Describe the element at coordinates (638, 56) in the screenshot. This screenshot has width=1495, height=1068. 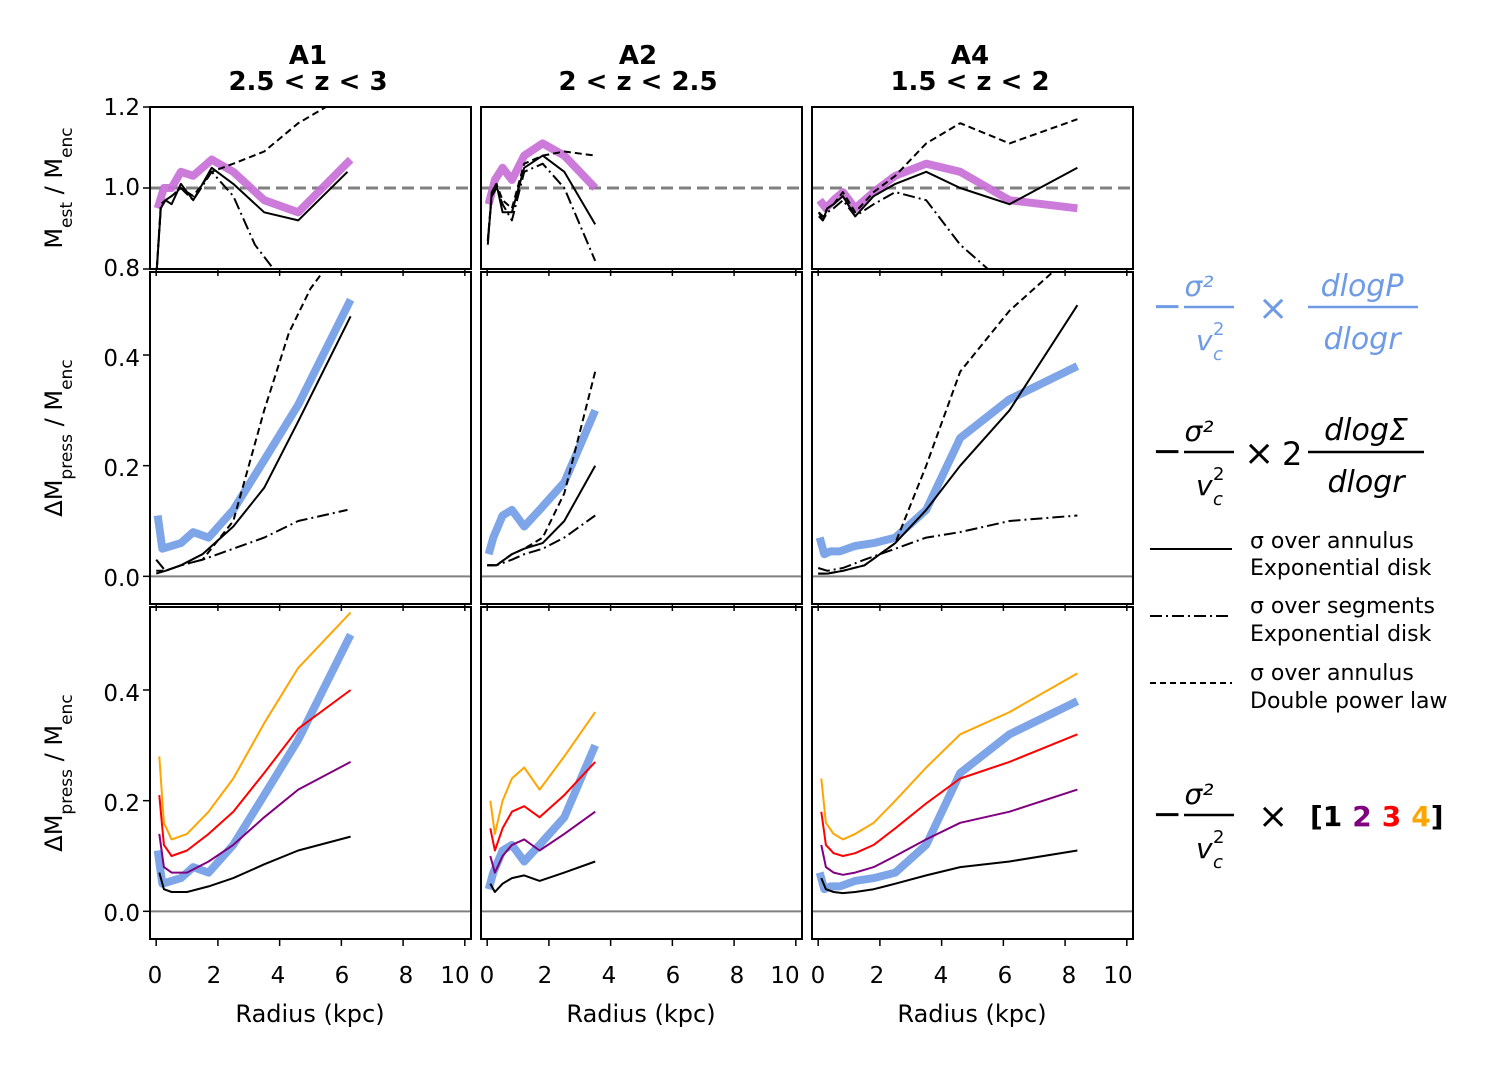
I see `column-title-a2: A2` at that location.